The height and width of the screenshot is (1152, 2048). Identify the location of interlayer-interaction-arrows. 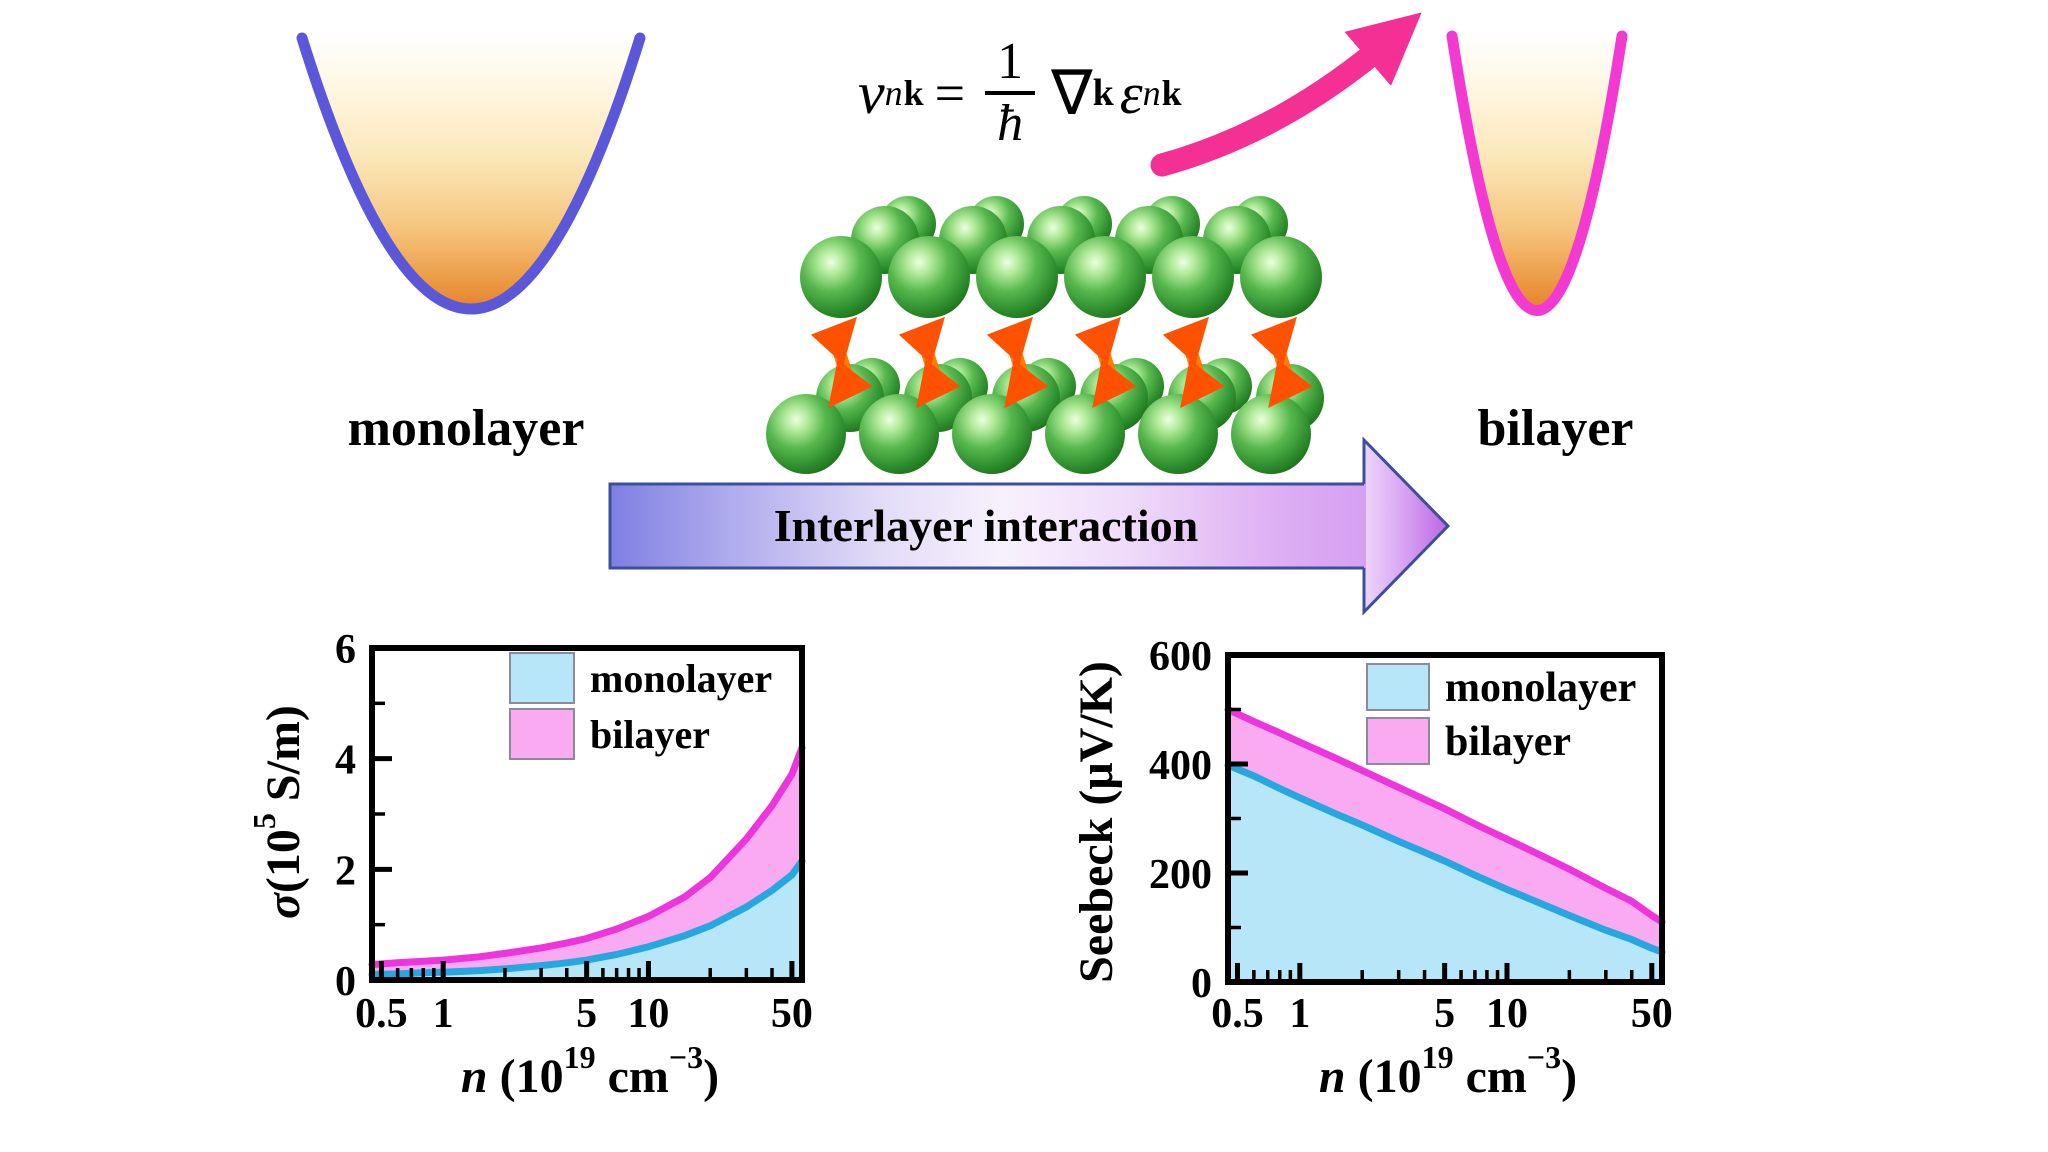
(1061, 362).